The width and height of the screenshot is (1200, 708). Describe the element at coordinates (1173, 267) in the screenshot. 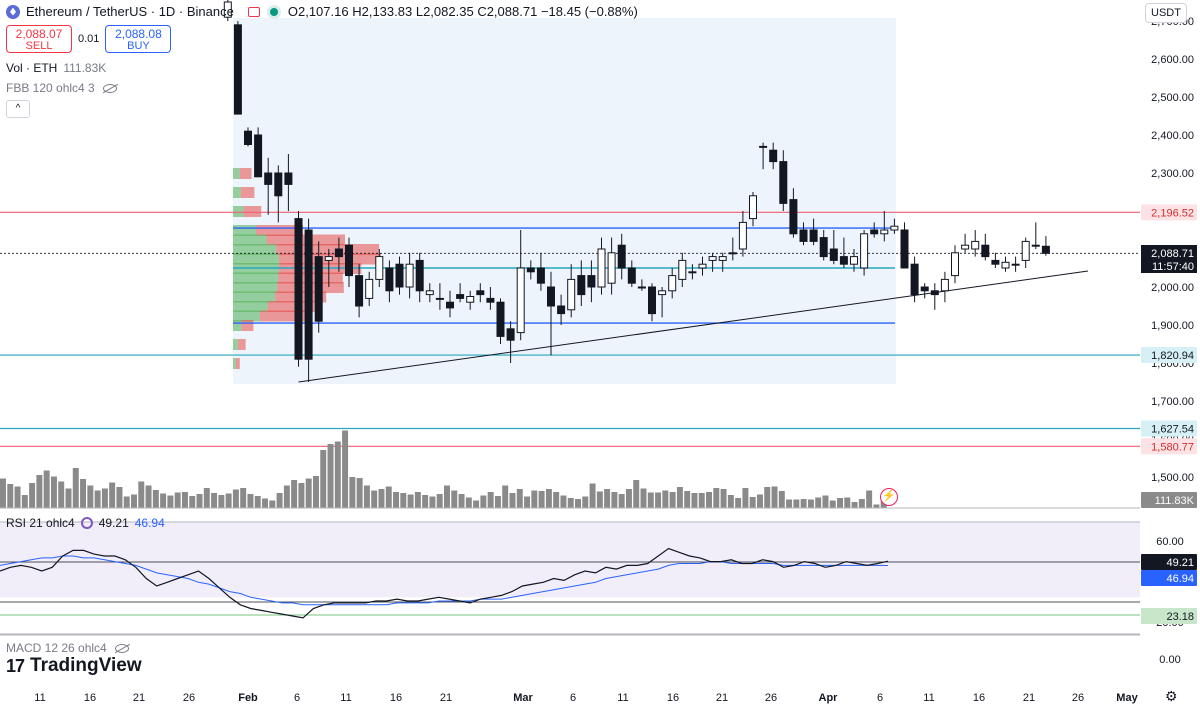

I see `countdown-tag: 11:57:40` at that location.